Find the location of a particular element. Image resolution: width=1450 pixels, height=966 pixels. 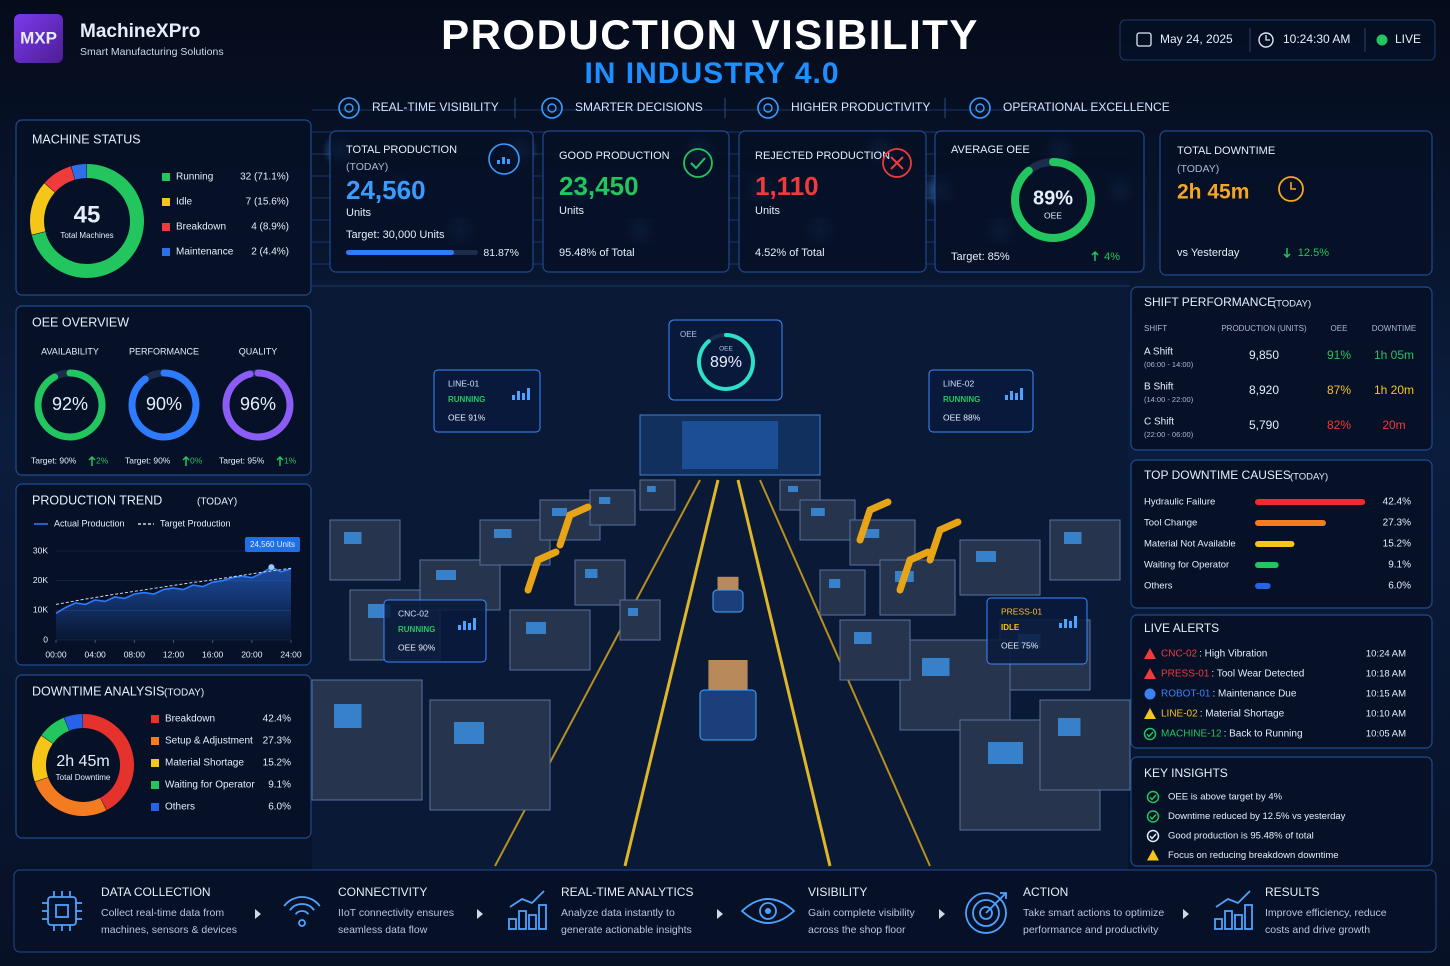

legend-label: Running is located at coordinates (194, 177).